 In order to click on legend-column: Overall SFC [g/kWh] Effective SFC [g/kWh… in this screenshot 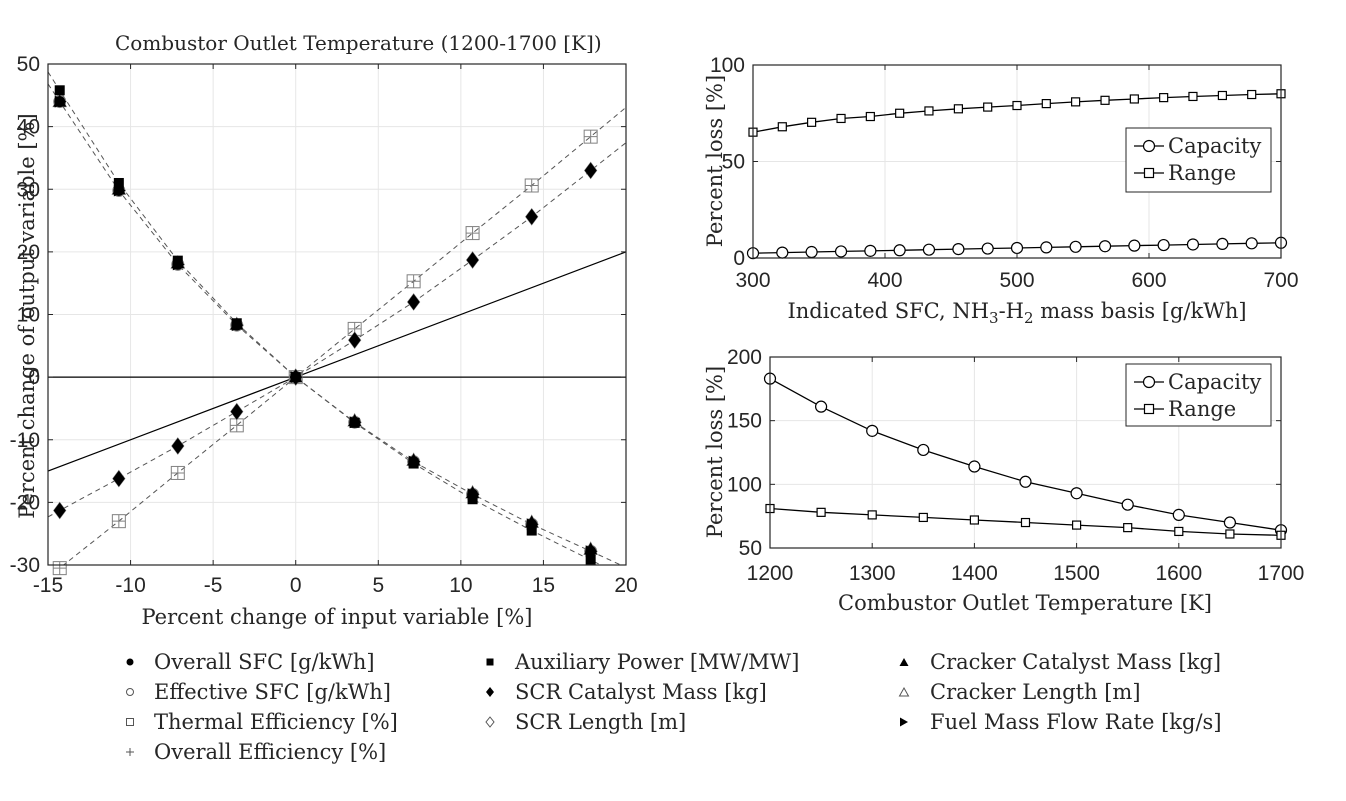, I will do `click(262, 707)`.